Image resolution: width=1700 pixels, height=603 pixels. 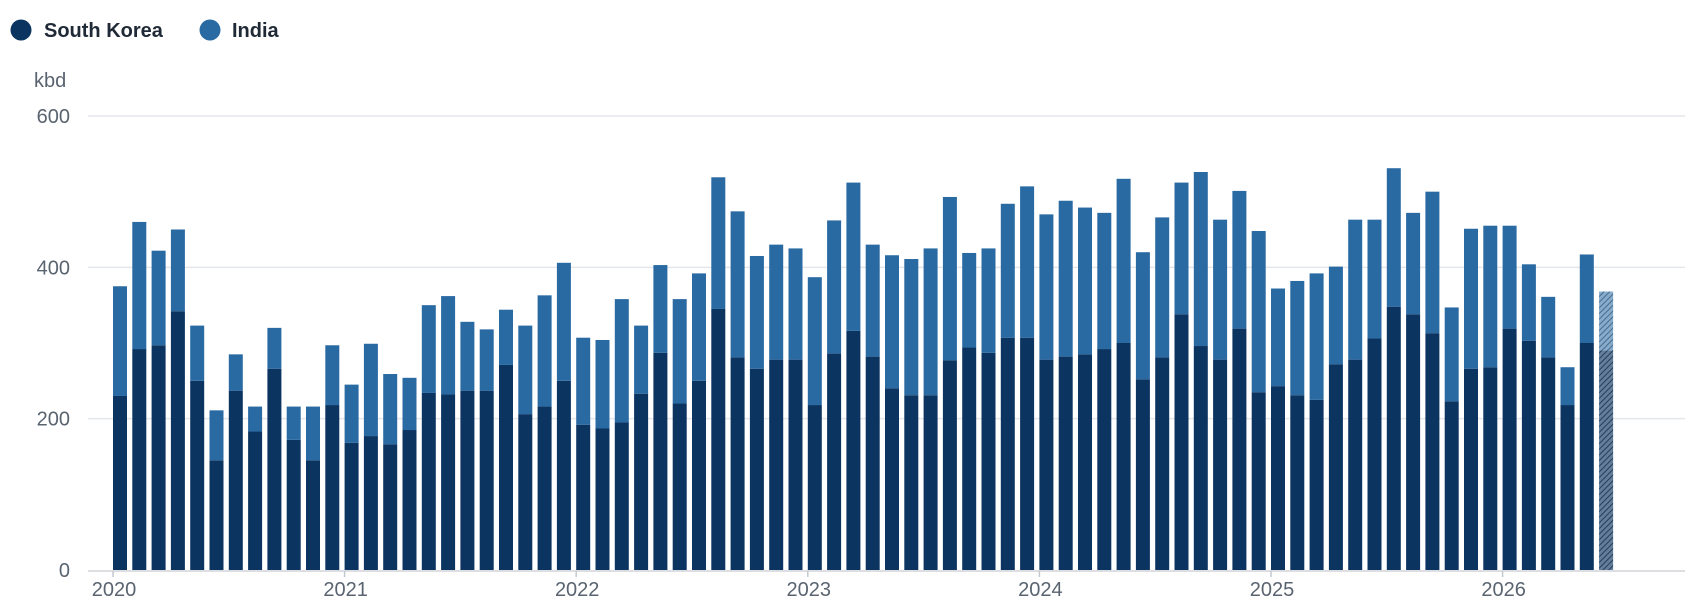 What do you see at coordinates (210, 30) in the screenshot?
I see `legend-marker-india` at bounding box center [210, 30].